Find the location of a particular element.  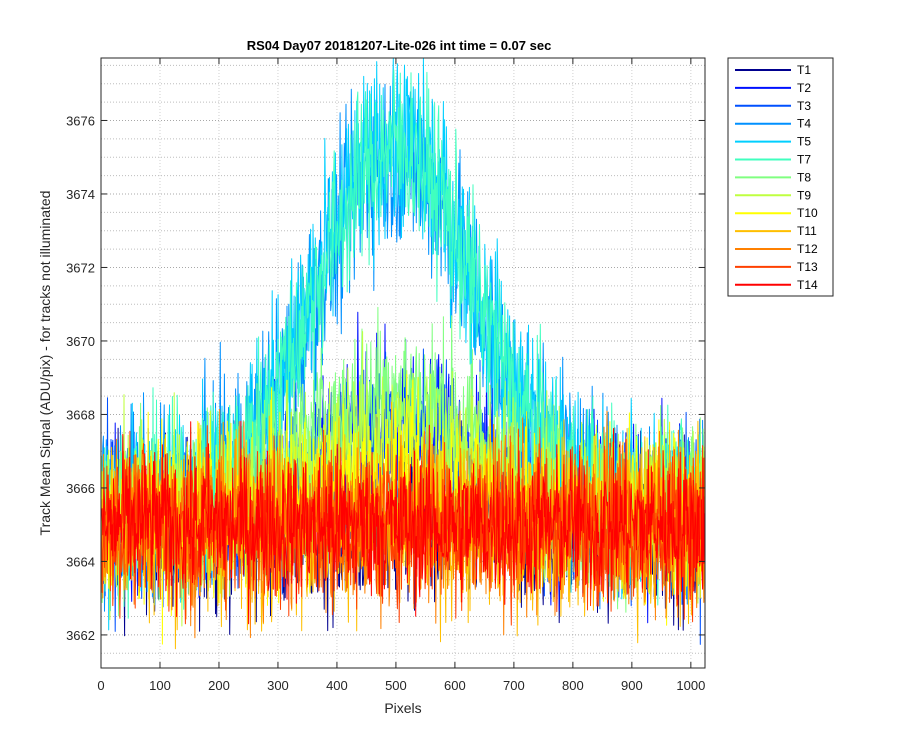

legend-label: T11 is located at coordinates (807, 231).